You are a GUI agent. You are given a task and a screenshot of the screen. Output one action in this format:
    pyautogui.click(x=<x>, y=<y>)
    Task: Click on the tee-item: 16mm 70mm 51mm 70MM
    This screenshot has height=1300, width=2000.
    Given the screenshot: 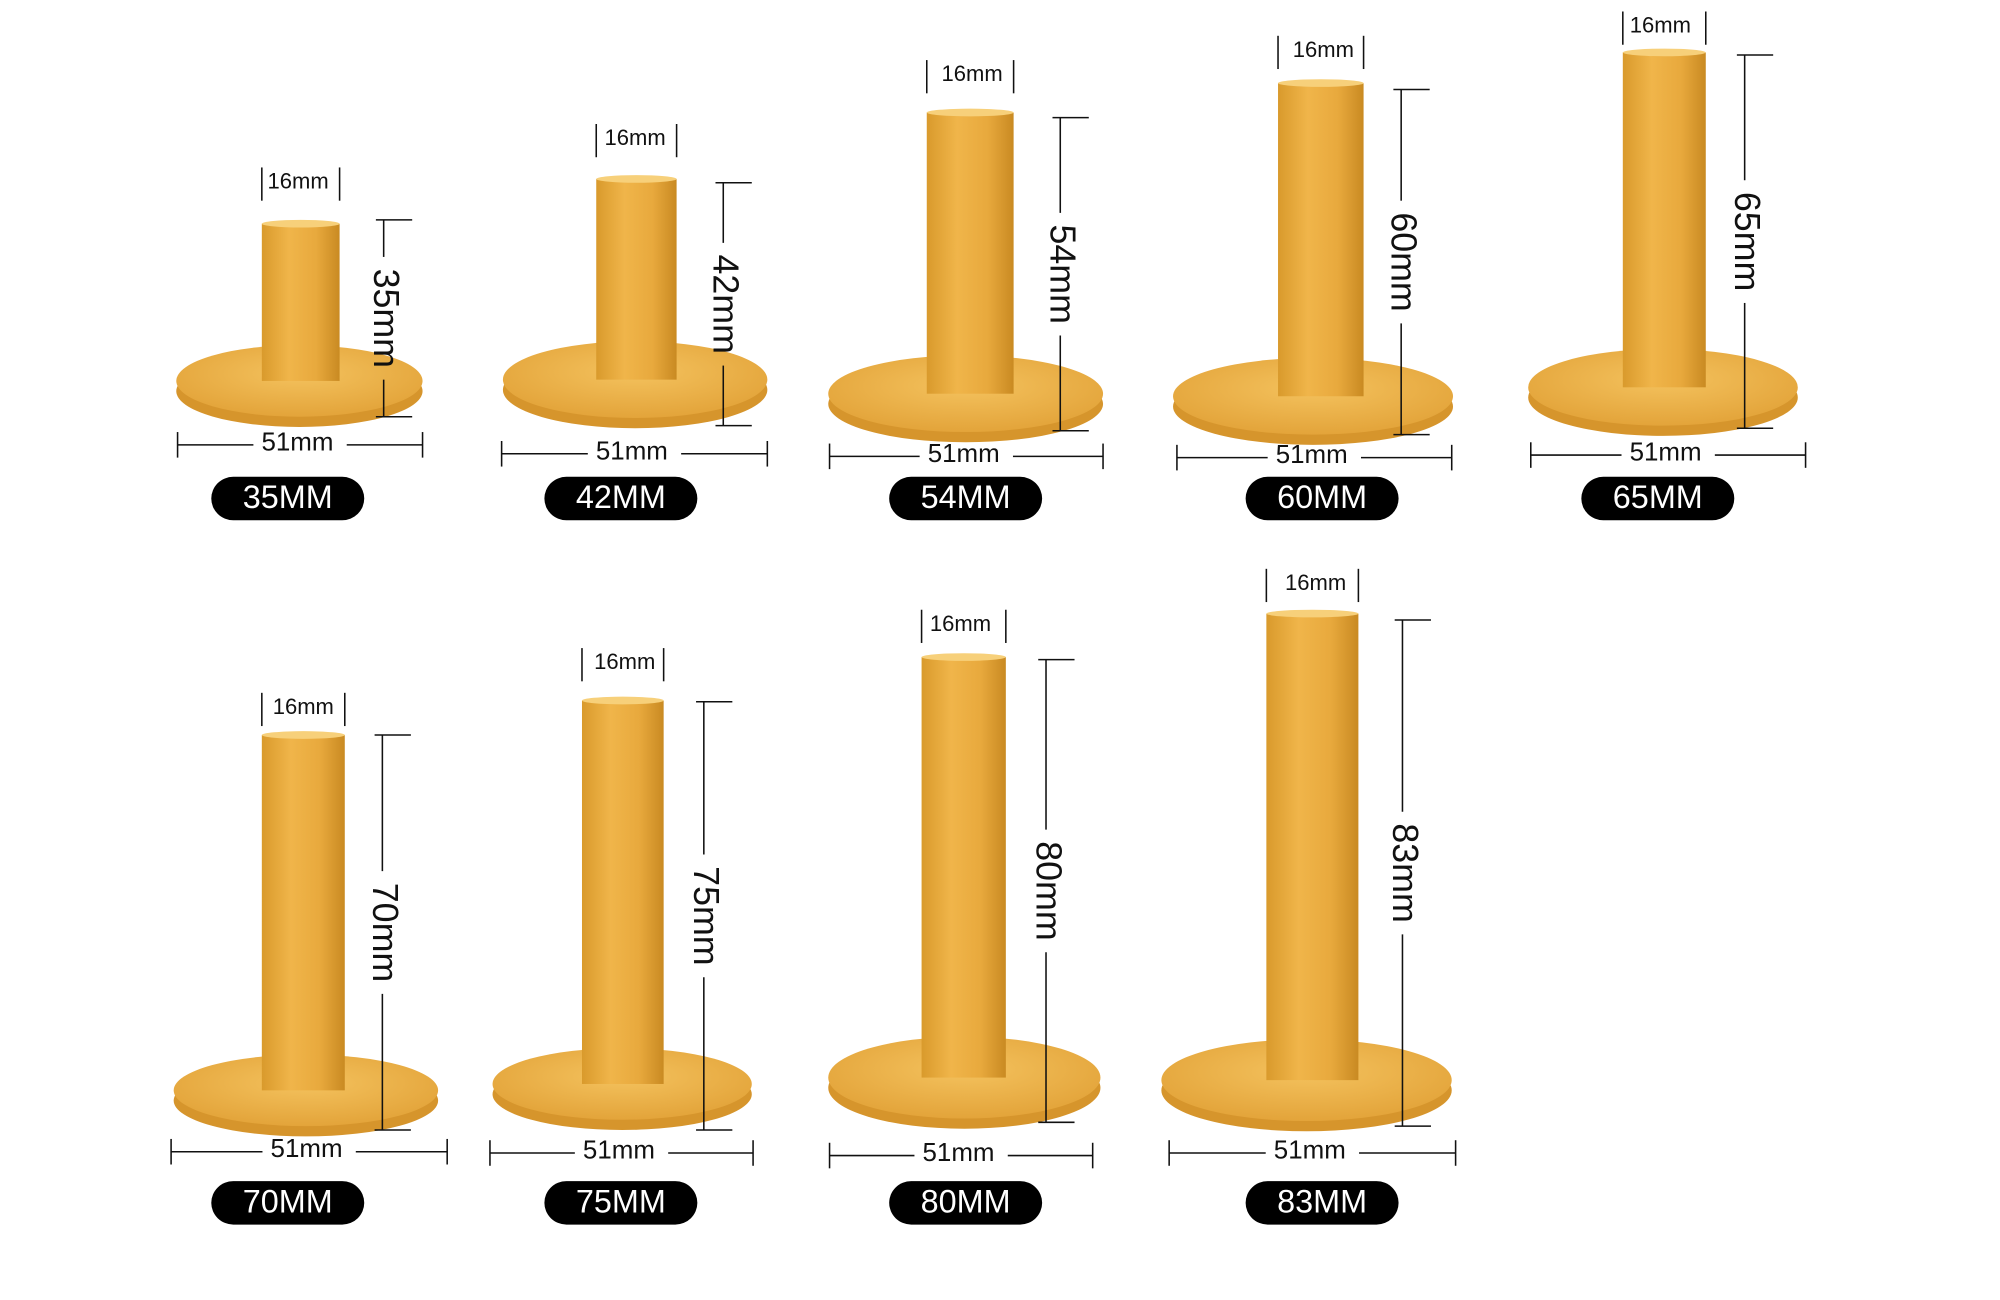 What is the action you would take?
    pyautogui.click(x=309, y=958)
    